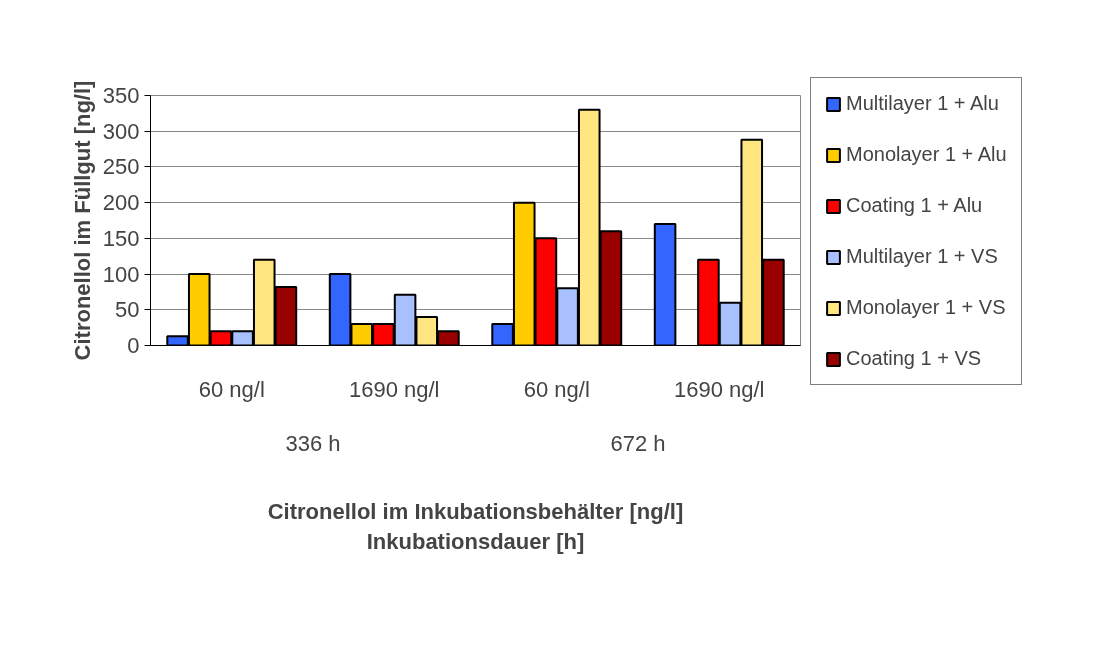 The width and height of the screenshot is (1107, 656). Describe the element at coordinates (922, 103) in the screenshot. I see `legend-label: Multilayer 1 + Alu` at that location.